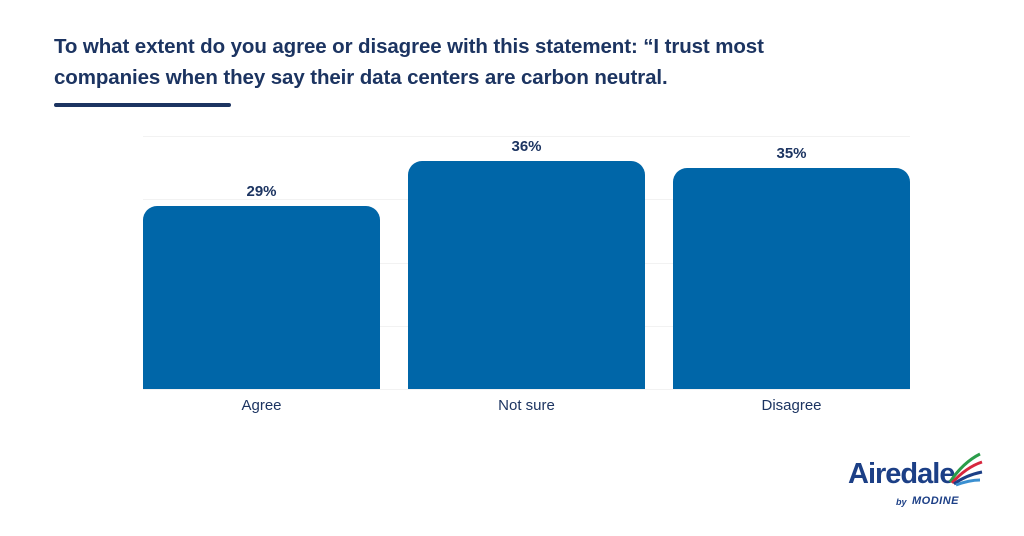  What do you see at coordinates (261, 405) in the screenshot?
I see `category-label: Agree` at bounding box center [261, 405].